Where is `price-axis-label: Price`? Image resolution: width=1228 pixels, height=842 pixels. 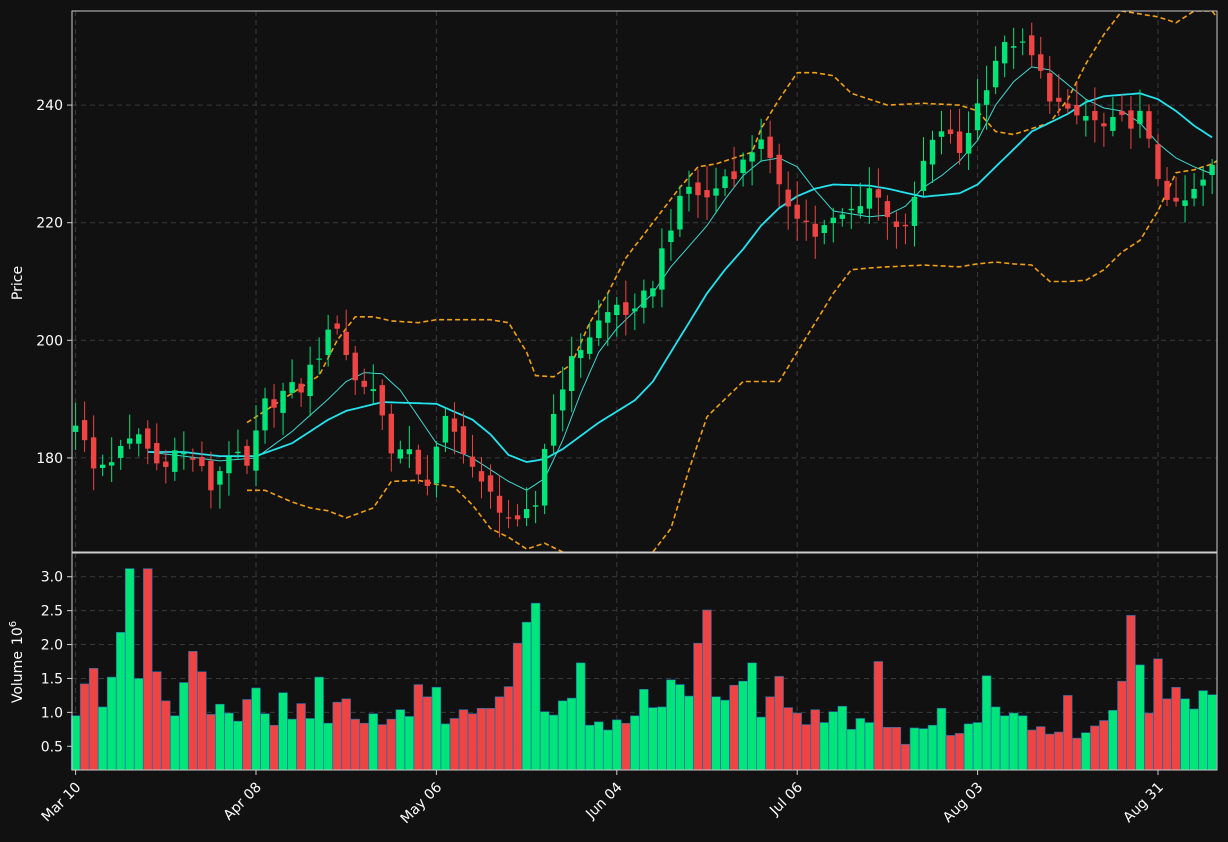
price-axis-label: Price is located at coordinates (18, 283).